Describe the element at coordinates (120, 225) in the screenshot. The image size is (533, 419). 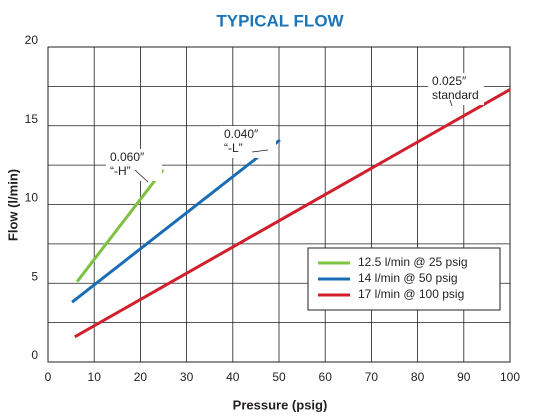
I see `line` at that location.